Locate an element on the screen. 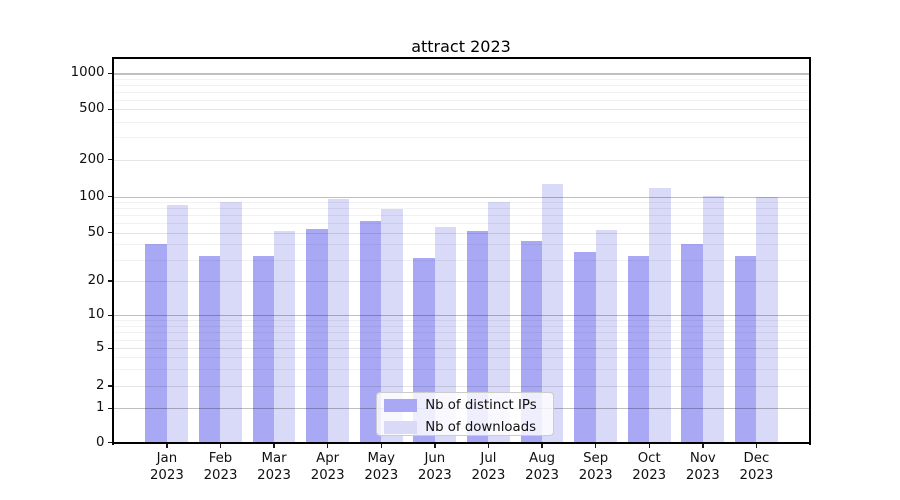 The width and height of the screenshot is (900, 500). x-axis-tick-label: Mar 2023 is located at coordinates (274, 467).